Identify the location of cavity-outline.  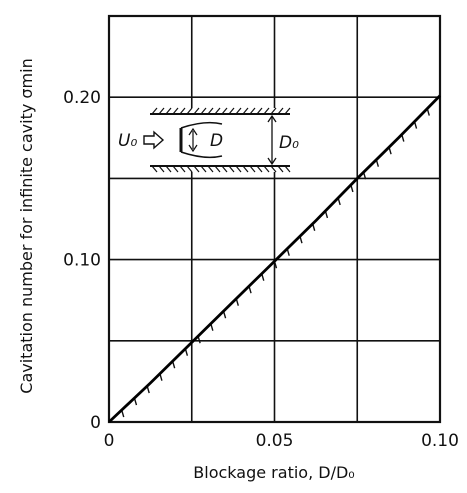
(201, 140).